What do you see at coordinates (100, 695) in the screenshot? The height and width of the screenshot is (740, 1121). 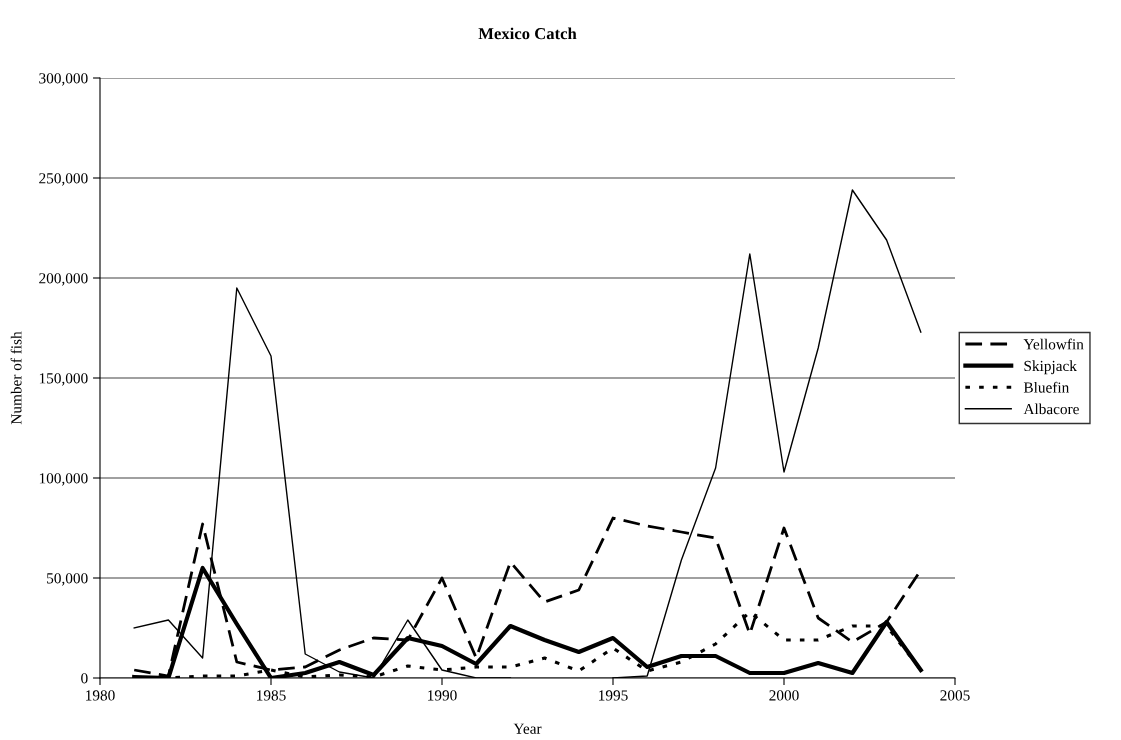 I see `x-tick-label: 1980` at bounding box center [100, 695].